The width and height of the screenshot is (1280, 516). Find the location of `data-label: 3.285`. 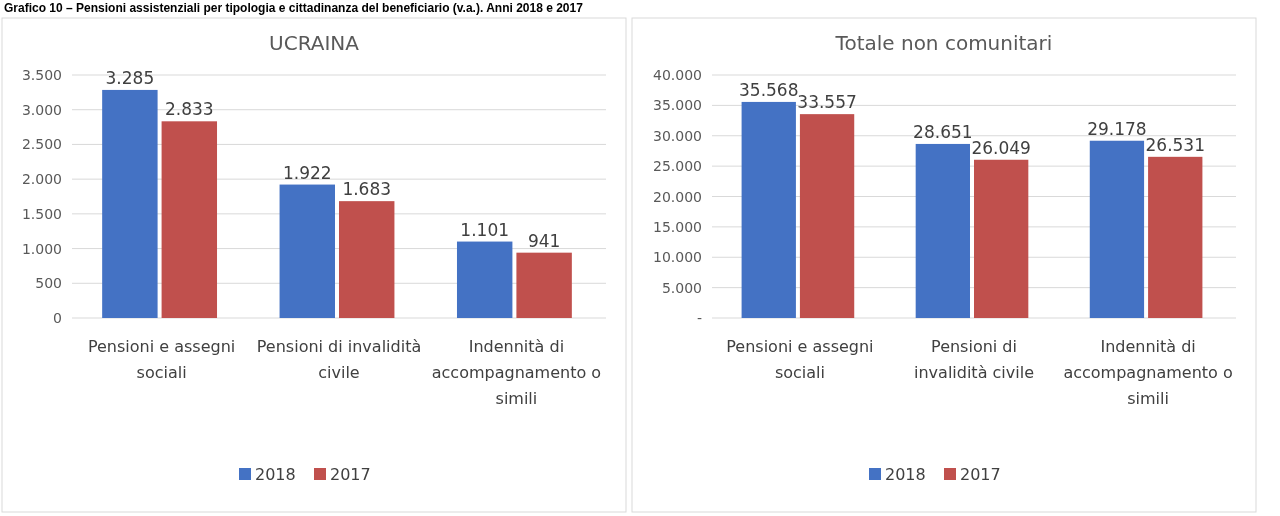

data-label: 3.285 is located at coordinates (130, 77).